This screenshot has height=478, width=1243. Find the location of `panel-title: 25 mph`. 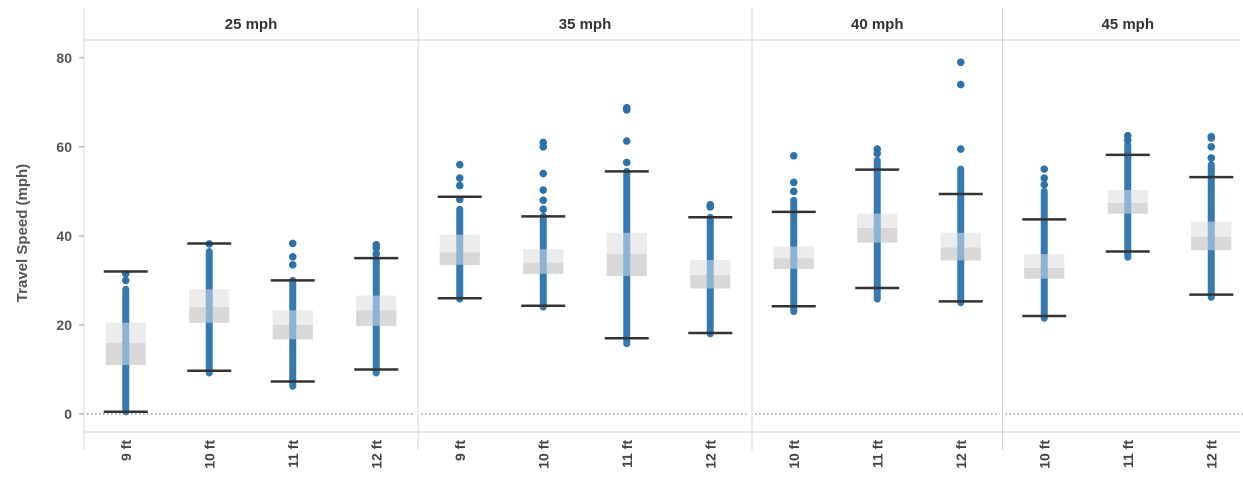

panel-title: 25 mph is located at coordinates (251, 24).